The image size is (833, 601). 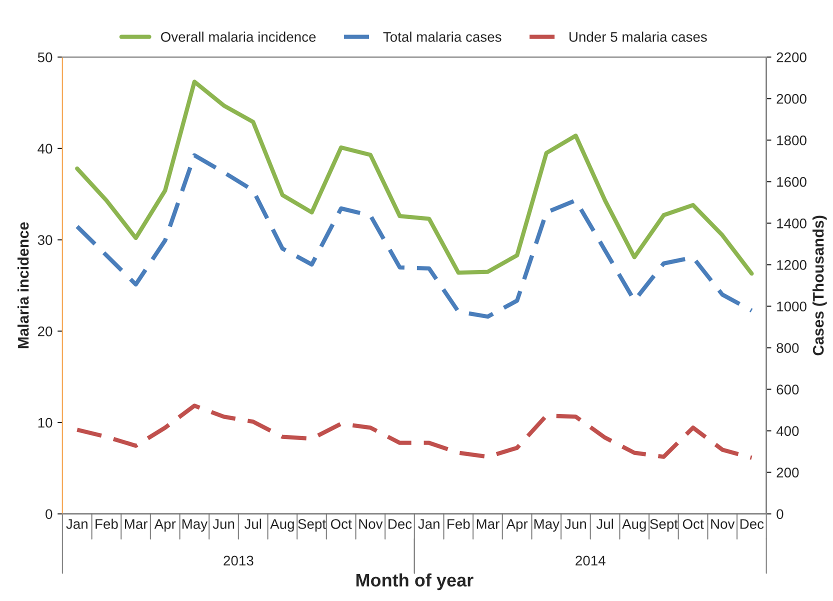 I want to click on text: 2013, so click(x=239, y=561).